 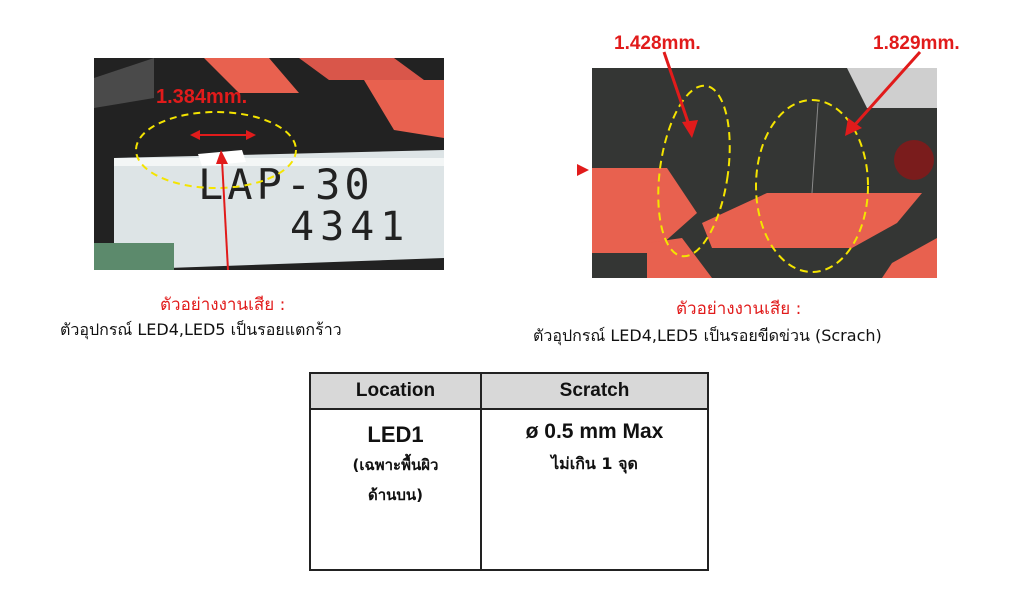 What do you see at coordinates (657, 43) in the screenshot?
I see `measurement-label-a: 1.428mm.` at bounding box center [657, 43].